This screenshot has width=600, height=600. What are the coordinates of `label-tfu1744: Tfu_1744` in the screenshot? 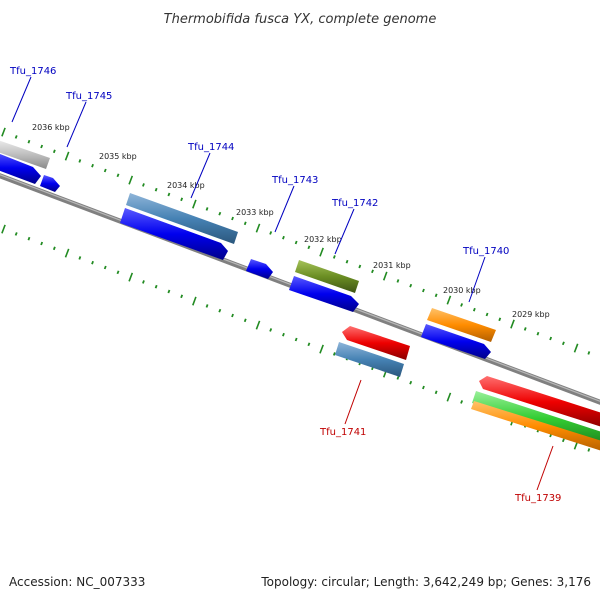 It's located at (210, 147).